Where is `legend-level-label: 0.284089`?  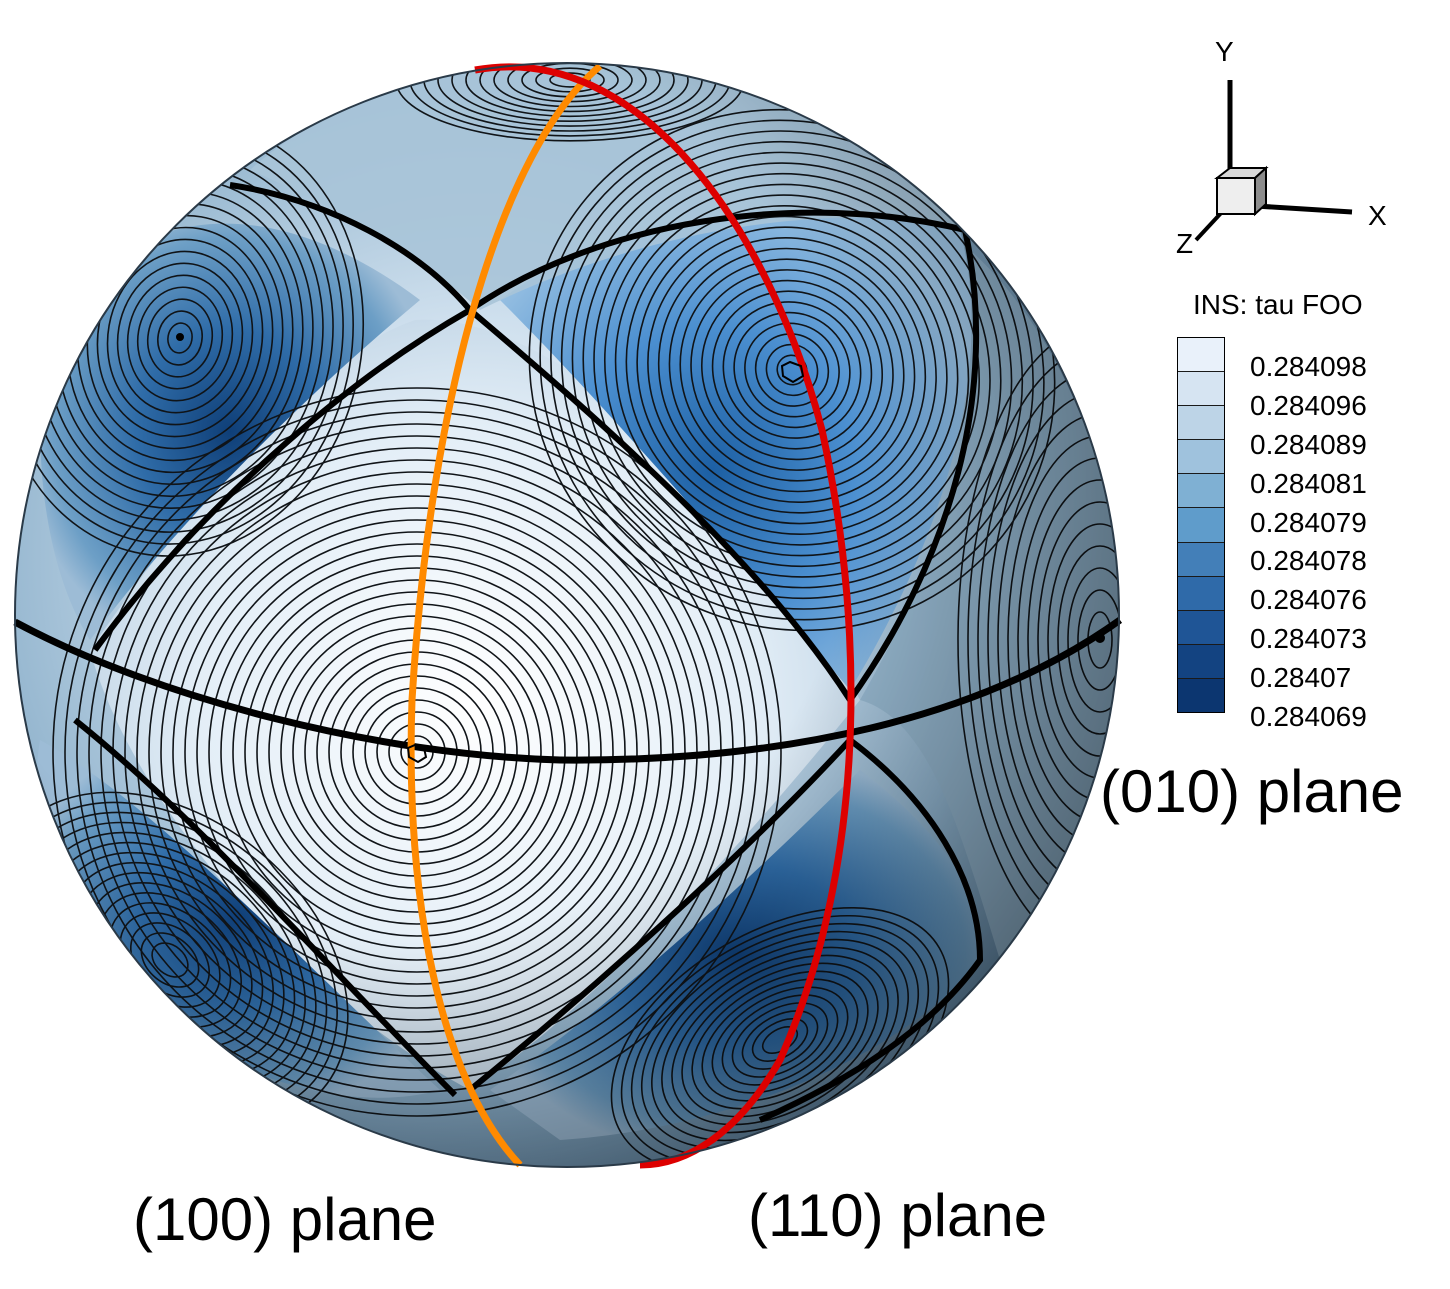
legend-level-label: 0.284089 is located at coordinates (1308, 444).